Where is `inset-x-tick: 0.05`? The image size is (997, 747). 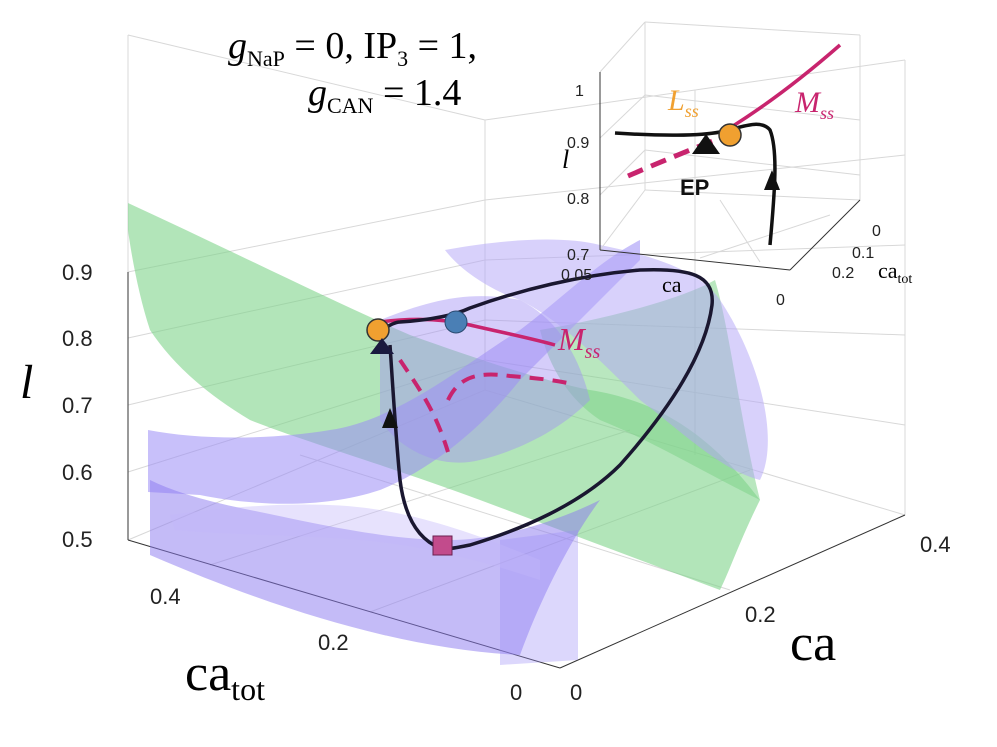
inset-x-tick: 0.05 is located at coordinates (576, 275).